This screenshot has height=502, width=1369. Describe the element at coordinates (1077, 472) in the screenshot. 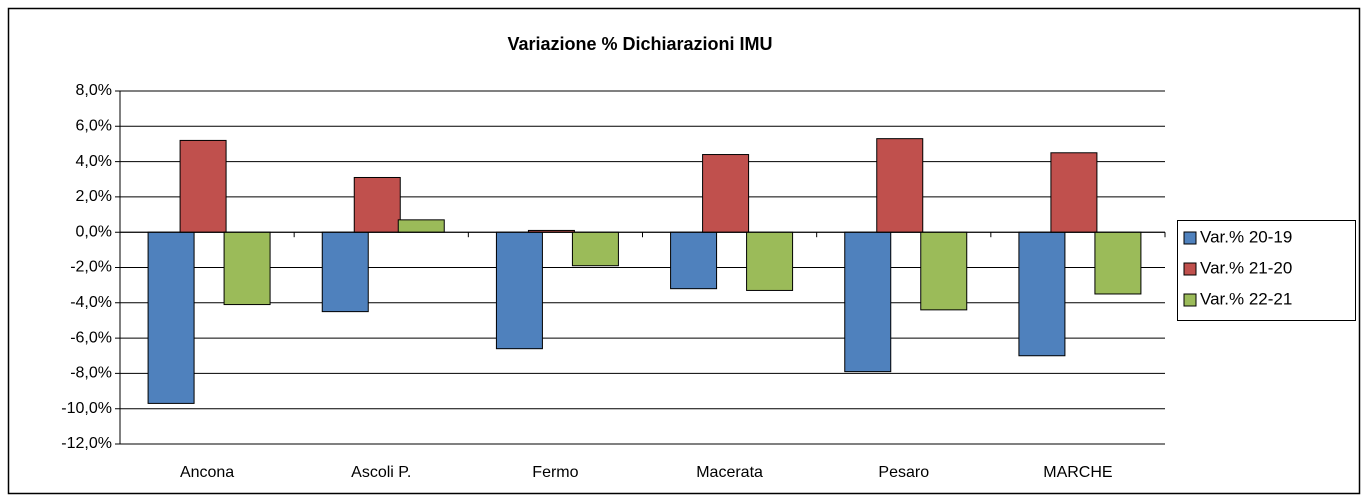

I see `x-tick-label: MARCHE` at that location.